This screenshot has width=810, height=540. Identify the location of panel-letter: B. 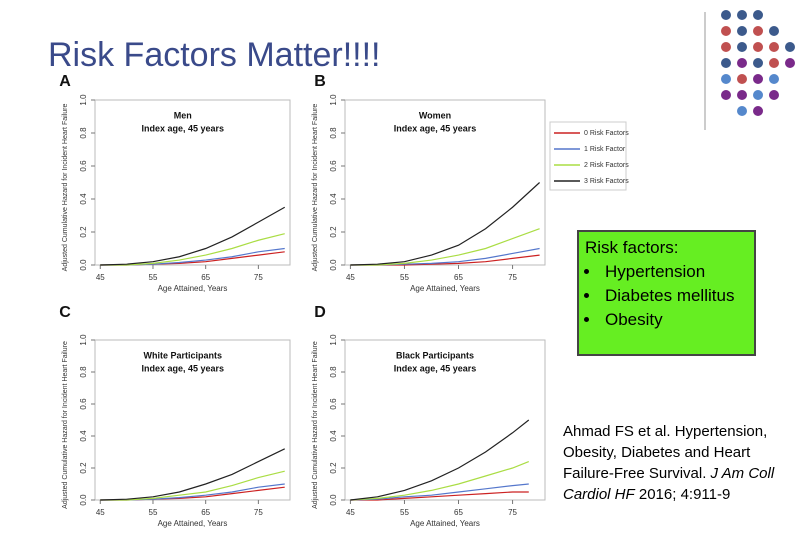
(320, 81).